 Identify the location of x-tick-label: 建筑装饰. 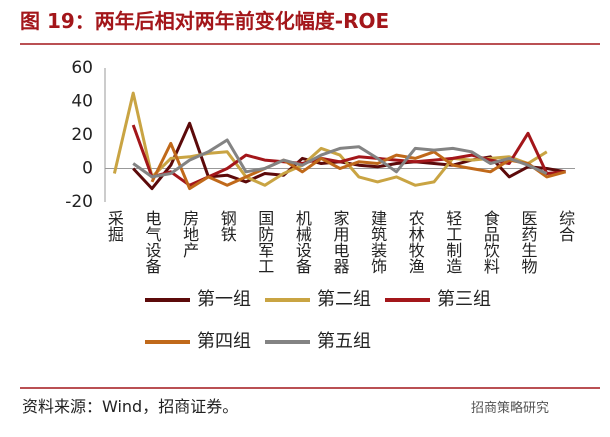
(377, 242).